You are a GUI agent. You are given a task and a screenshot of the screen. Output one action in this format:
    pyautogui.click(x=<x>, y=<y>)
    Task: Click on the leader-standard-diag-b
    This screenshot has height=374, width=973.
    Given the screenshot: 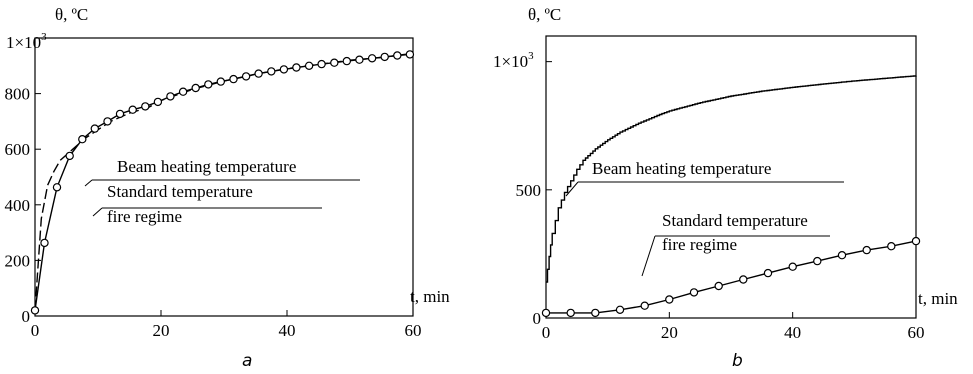 What is the action you would take?
    pyautogui.click(x=648, y=256)
    